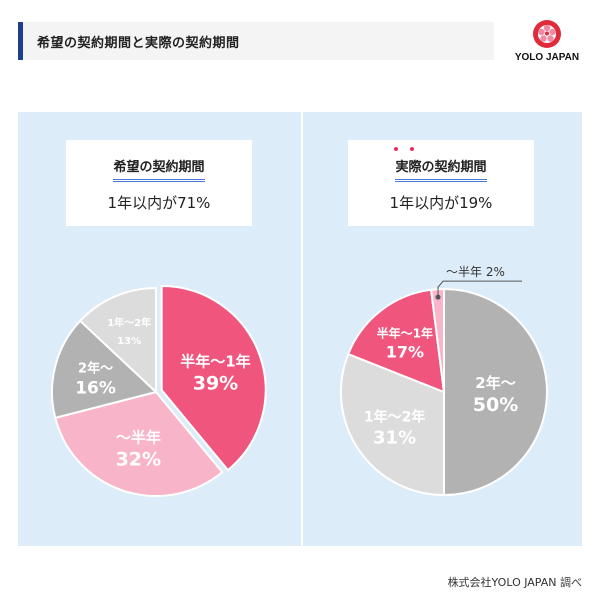  What do you see at coordinates (138, 43) in the screenshot?
I see `page-title: 希望の契約期間と実際の契約期間` at bounding box center [138, 43].